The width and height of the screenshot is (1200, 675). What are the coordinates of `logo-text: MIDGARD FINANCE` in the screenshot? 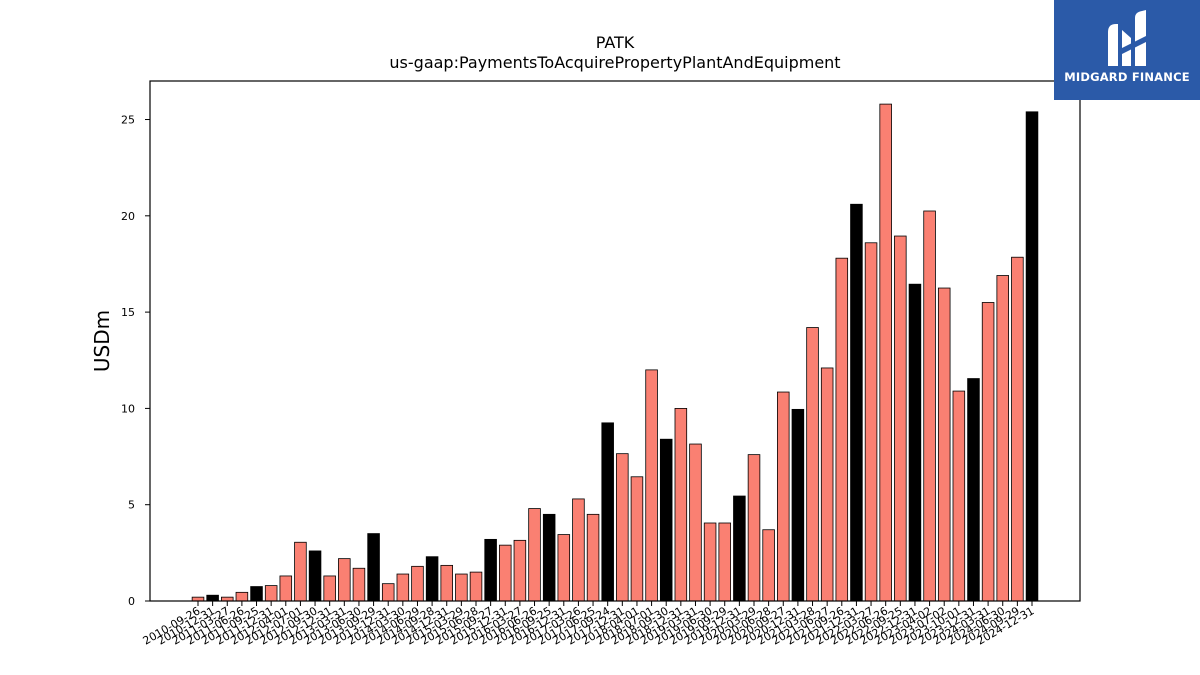 It's located at (1127, 77).